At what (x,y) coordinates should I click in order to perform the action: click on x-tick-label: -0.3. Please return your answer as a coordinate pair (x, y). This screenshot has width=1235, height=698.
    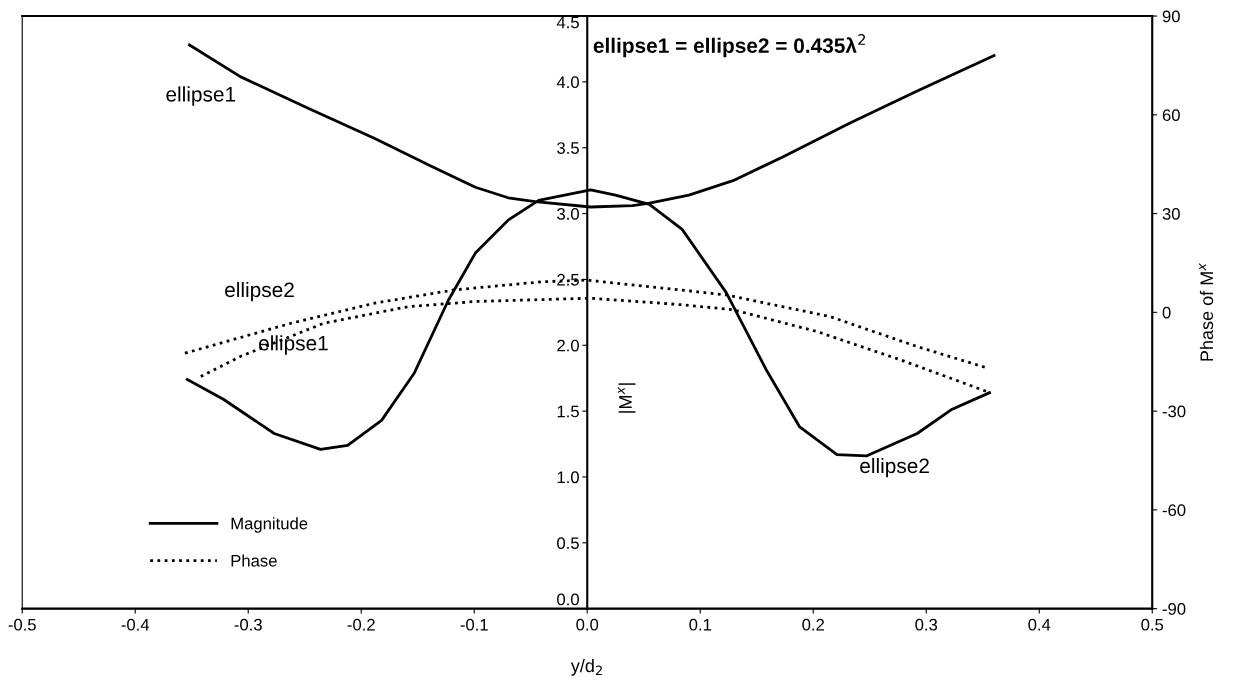
    Looking at the image, I should click on (248, 624).